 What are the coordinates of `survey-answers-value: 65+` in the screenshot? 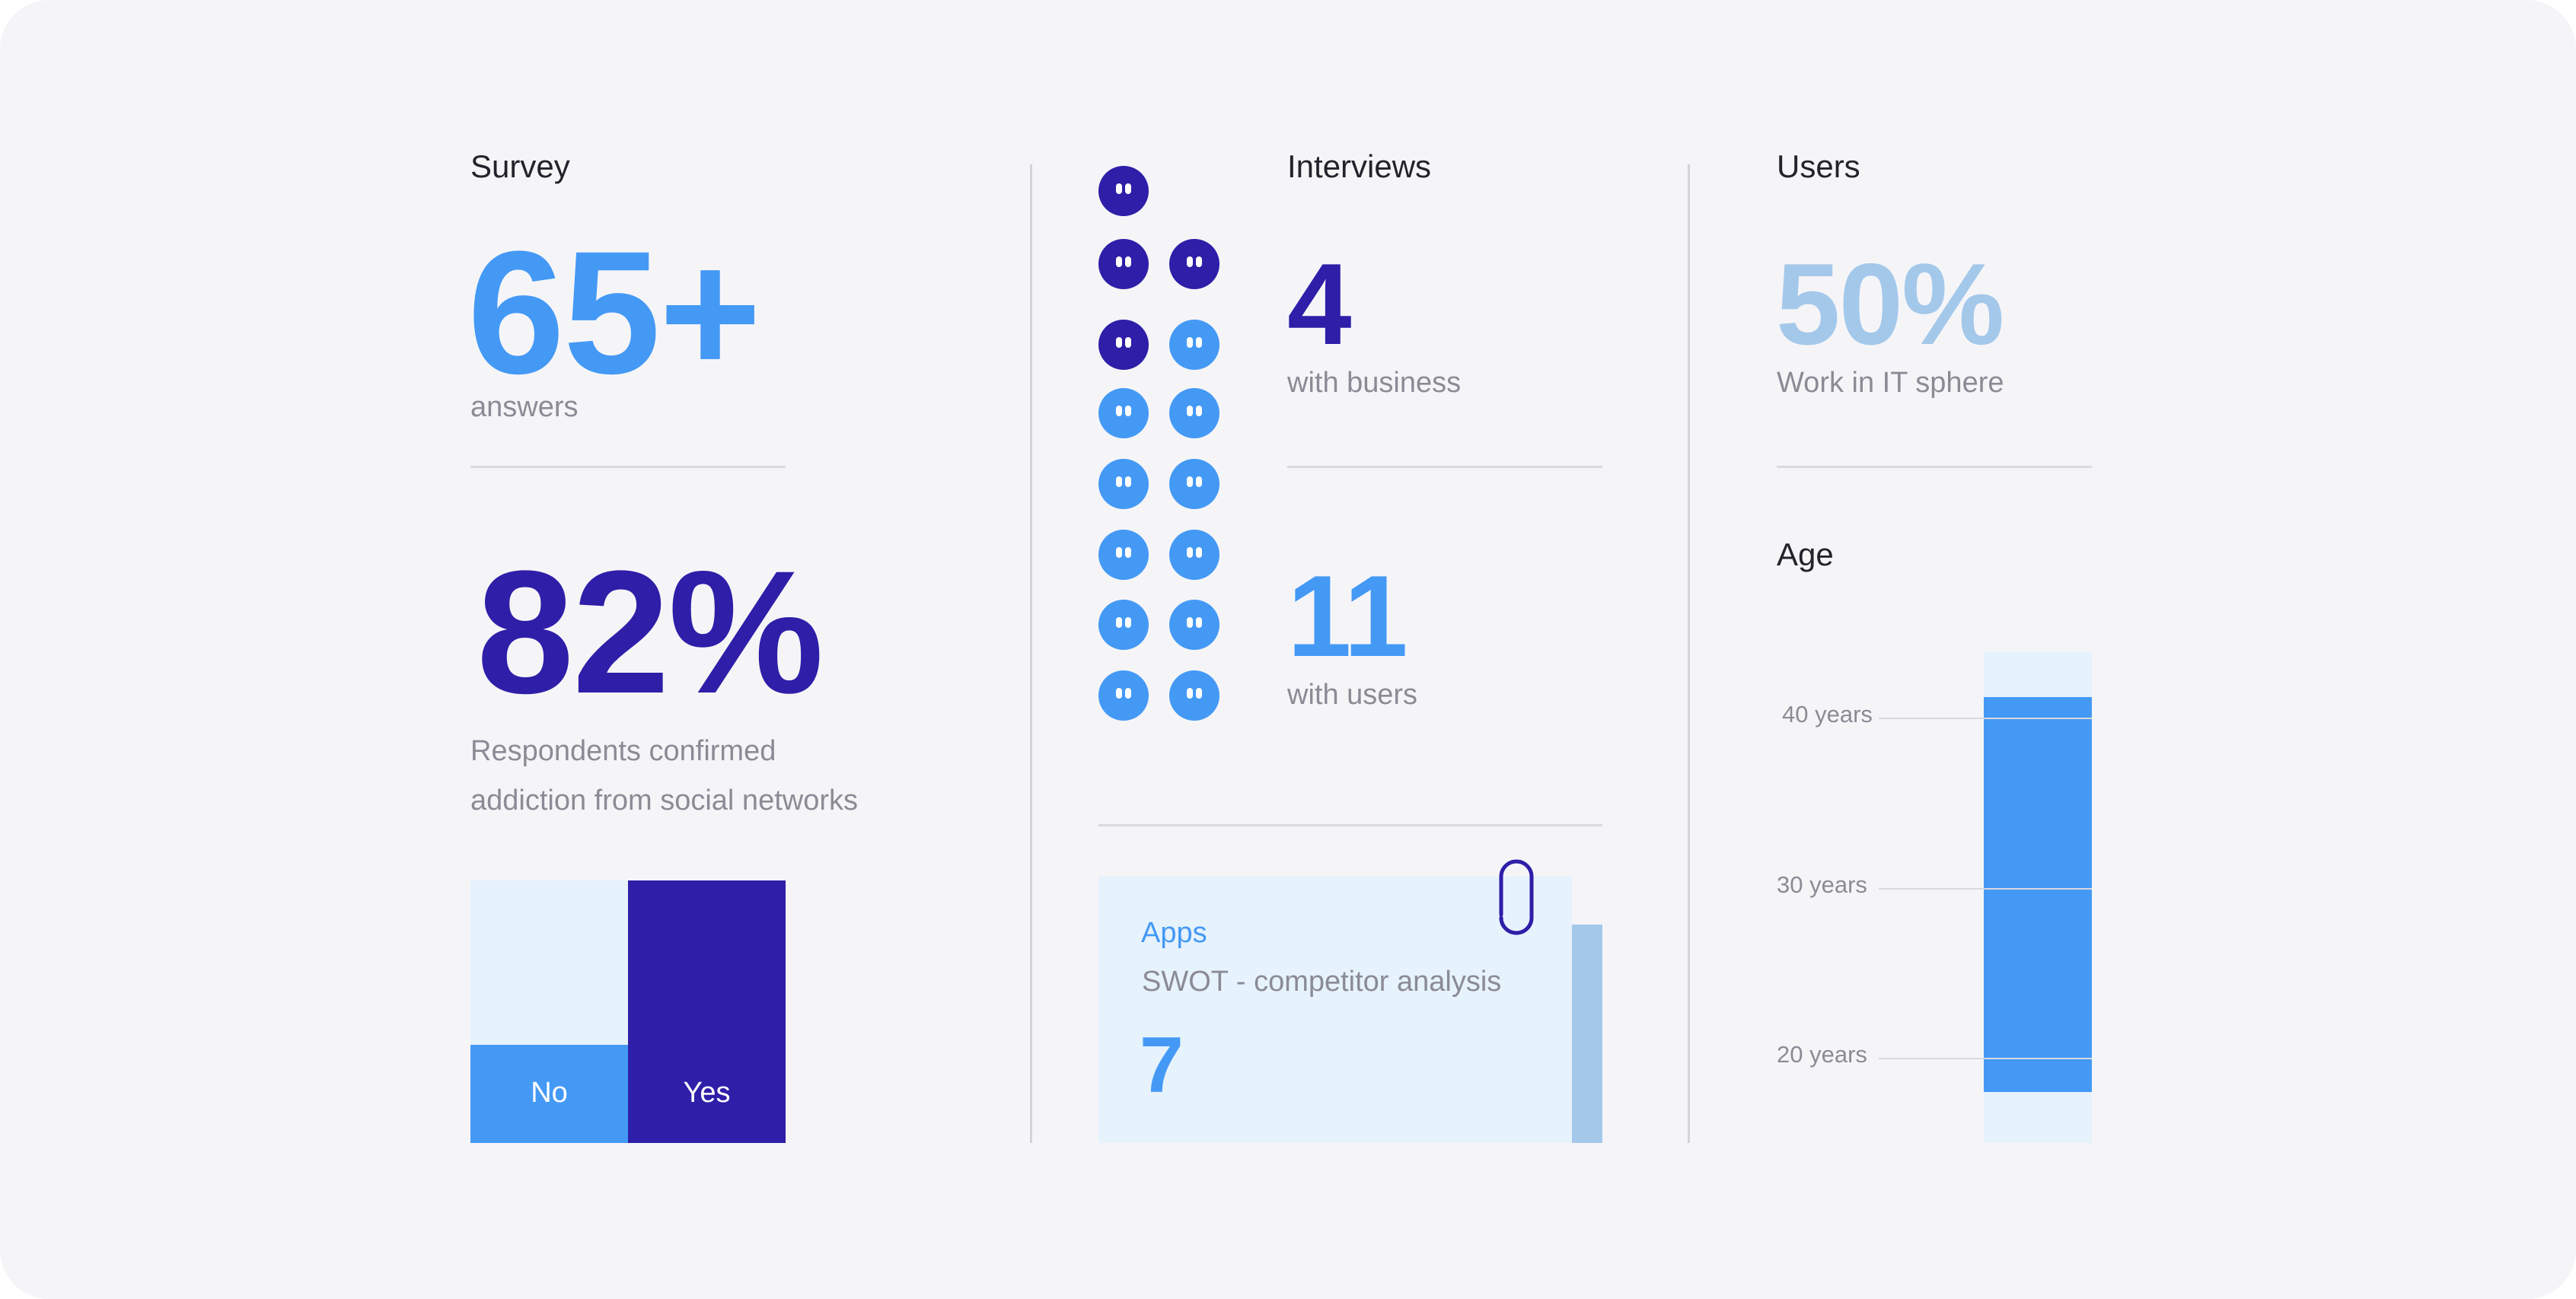 It's located at (614, 312).